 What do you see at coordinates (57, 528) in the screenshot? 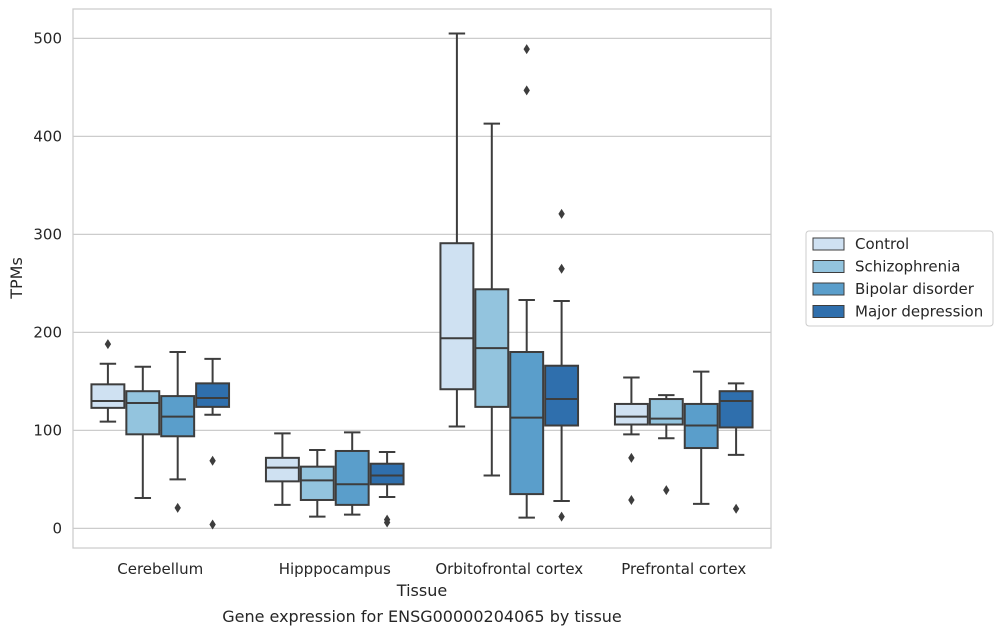
I see `y-tick-label: 0` at bounding box center [57, 528].